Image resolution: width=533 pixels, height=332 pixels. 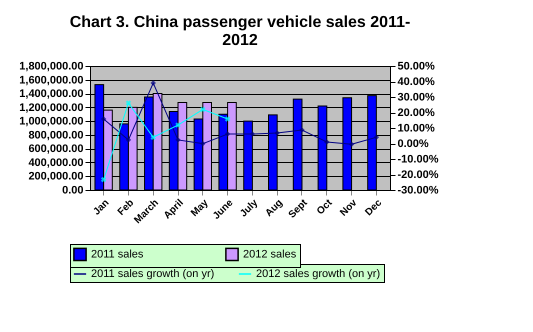 I want to click on y-tick-label: 1,400,000.00, so click(x=51, y=94).